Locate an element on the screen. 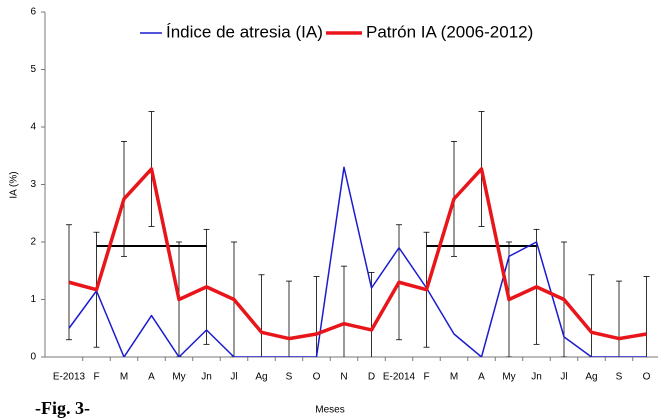  legend-label: Patrón IA (2006-2012) is located at coordinates (449, 31).